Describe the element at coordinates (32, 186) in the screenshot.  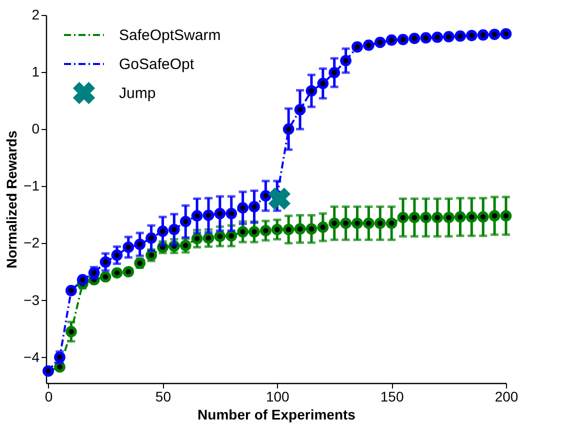
I see `y-tick-label: −1` at that location.